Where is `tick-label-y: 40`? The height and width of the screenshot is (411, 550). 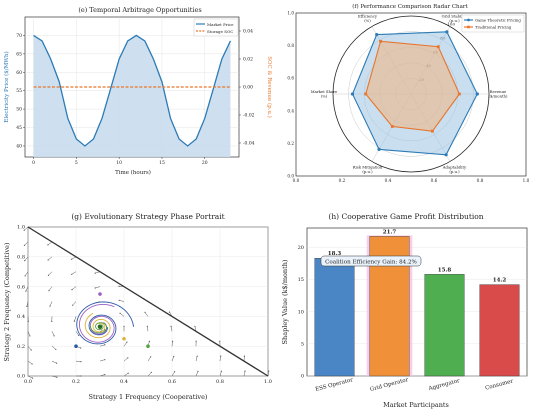 tick-label-y: 40 is located at coordinates (19, 146).